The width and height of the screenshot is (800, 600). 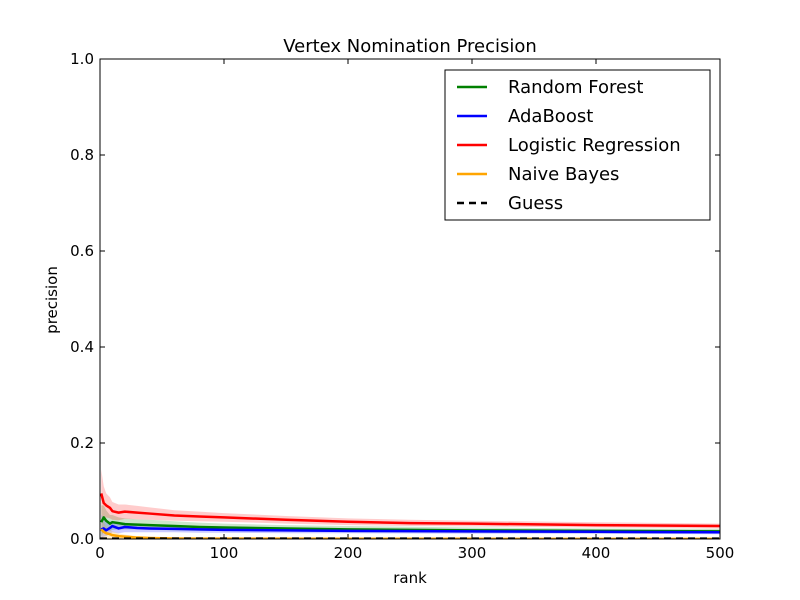 I want to click on legend-label-5: Guess, so click(x=535, y=203).